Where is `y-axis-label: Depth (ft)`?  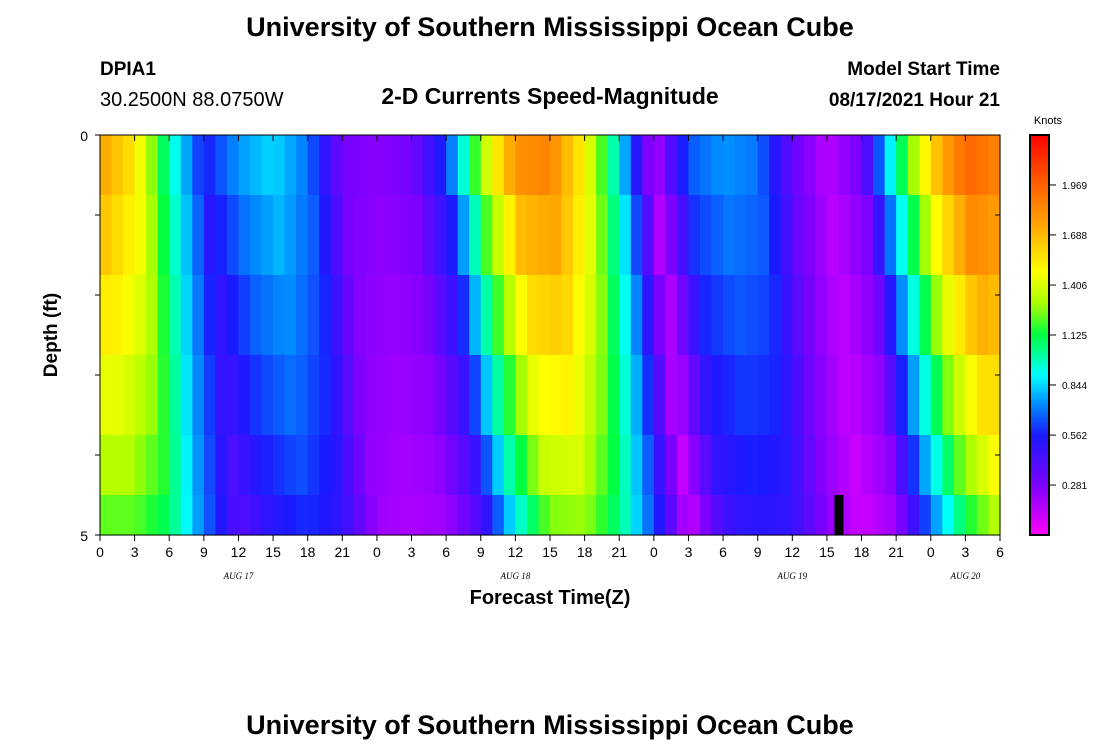 y-axis-label: Depth (ft) is located at coordinates (51, 335).